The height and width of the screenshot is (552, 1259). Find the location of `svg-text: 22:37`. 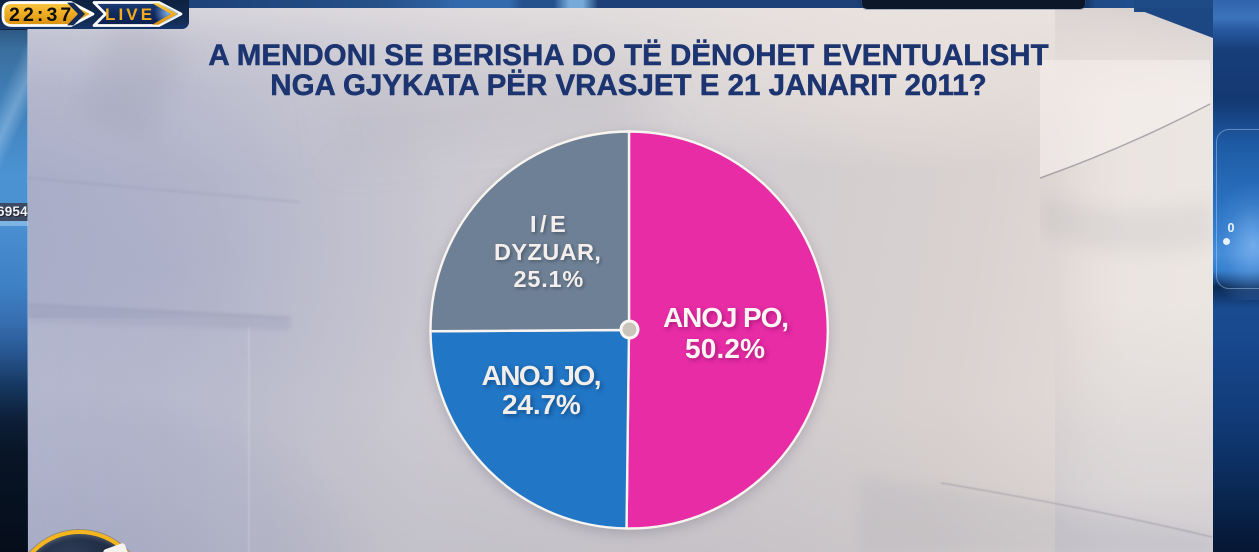

svg-text: 22:37 is located at coordinates (41, 15).